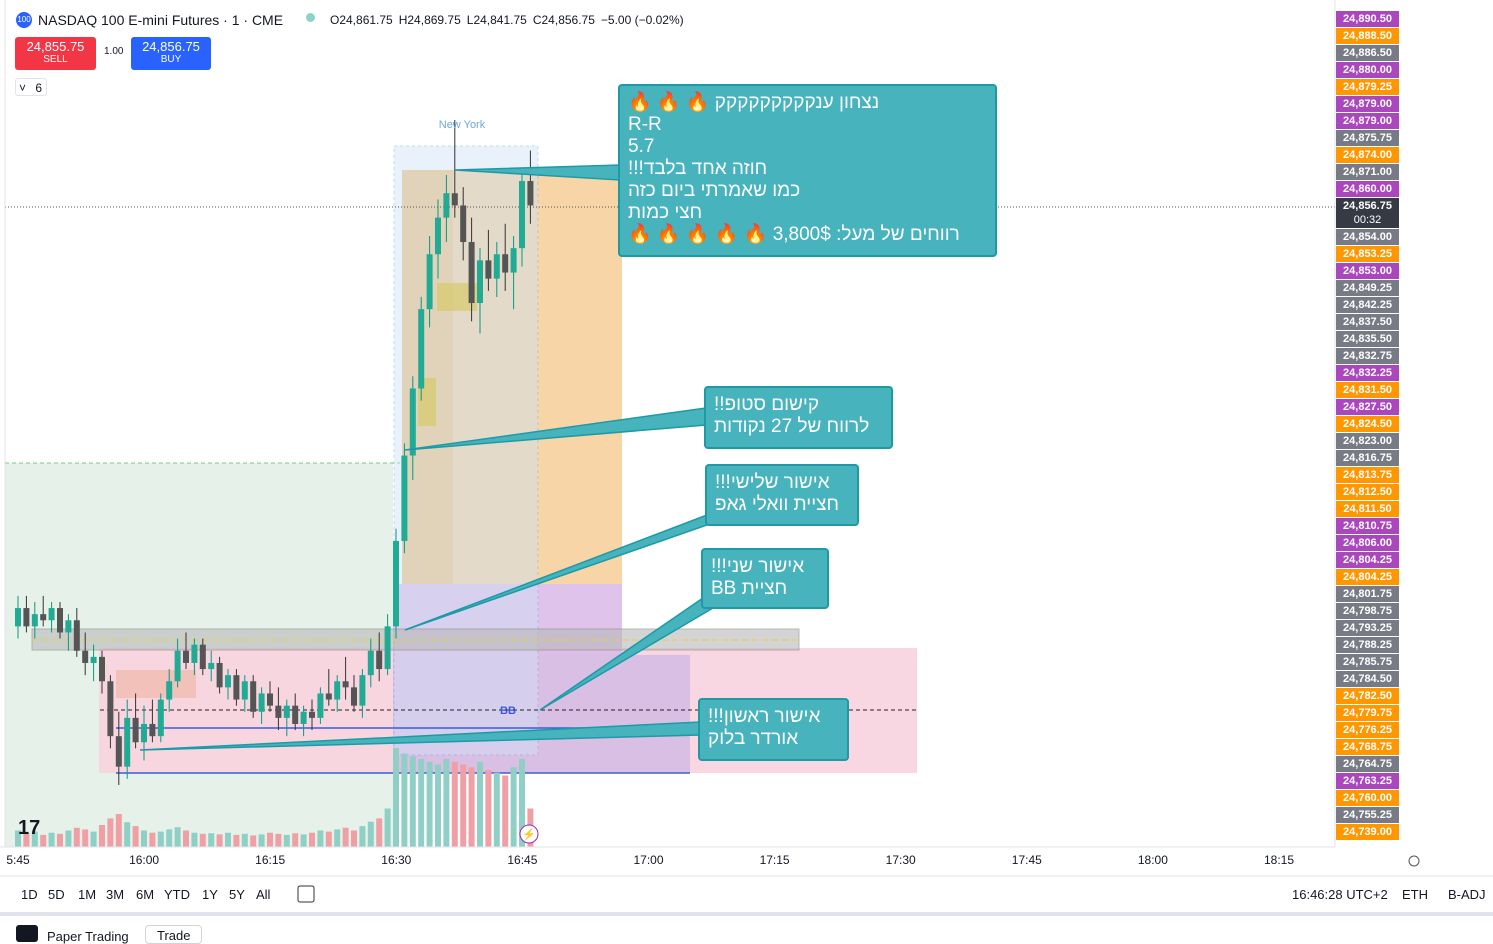 The image size is (1493, 944). I want to click on adjust-toggle: B-ADJ, so click(1467, 894).